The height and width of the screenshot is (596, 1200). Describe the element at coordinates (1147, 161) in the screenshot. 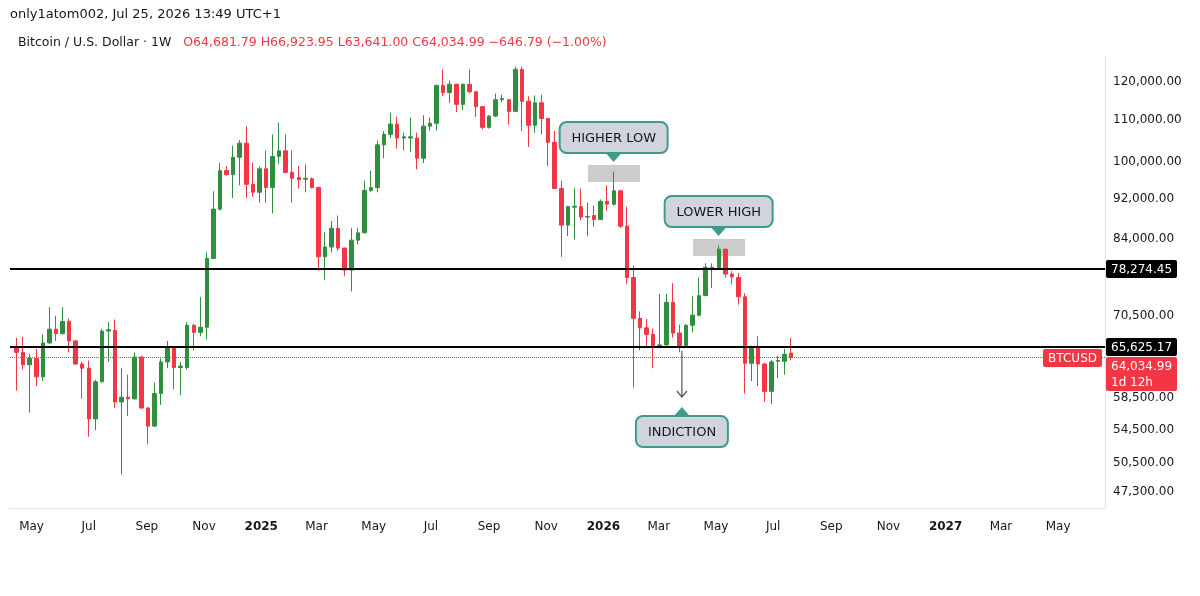

I see `y-tick-label: 100,000.00` at that location.